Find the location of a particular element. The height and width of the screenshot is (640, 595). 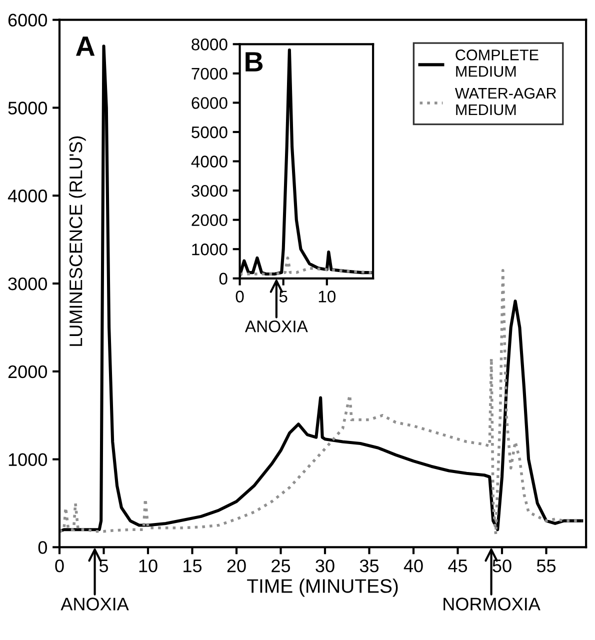

x-tick-label: 55 is located at coordinates (546, 566).